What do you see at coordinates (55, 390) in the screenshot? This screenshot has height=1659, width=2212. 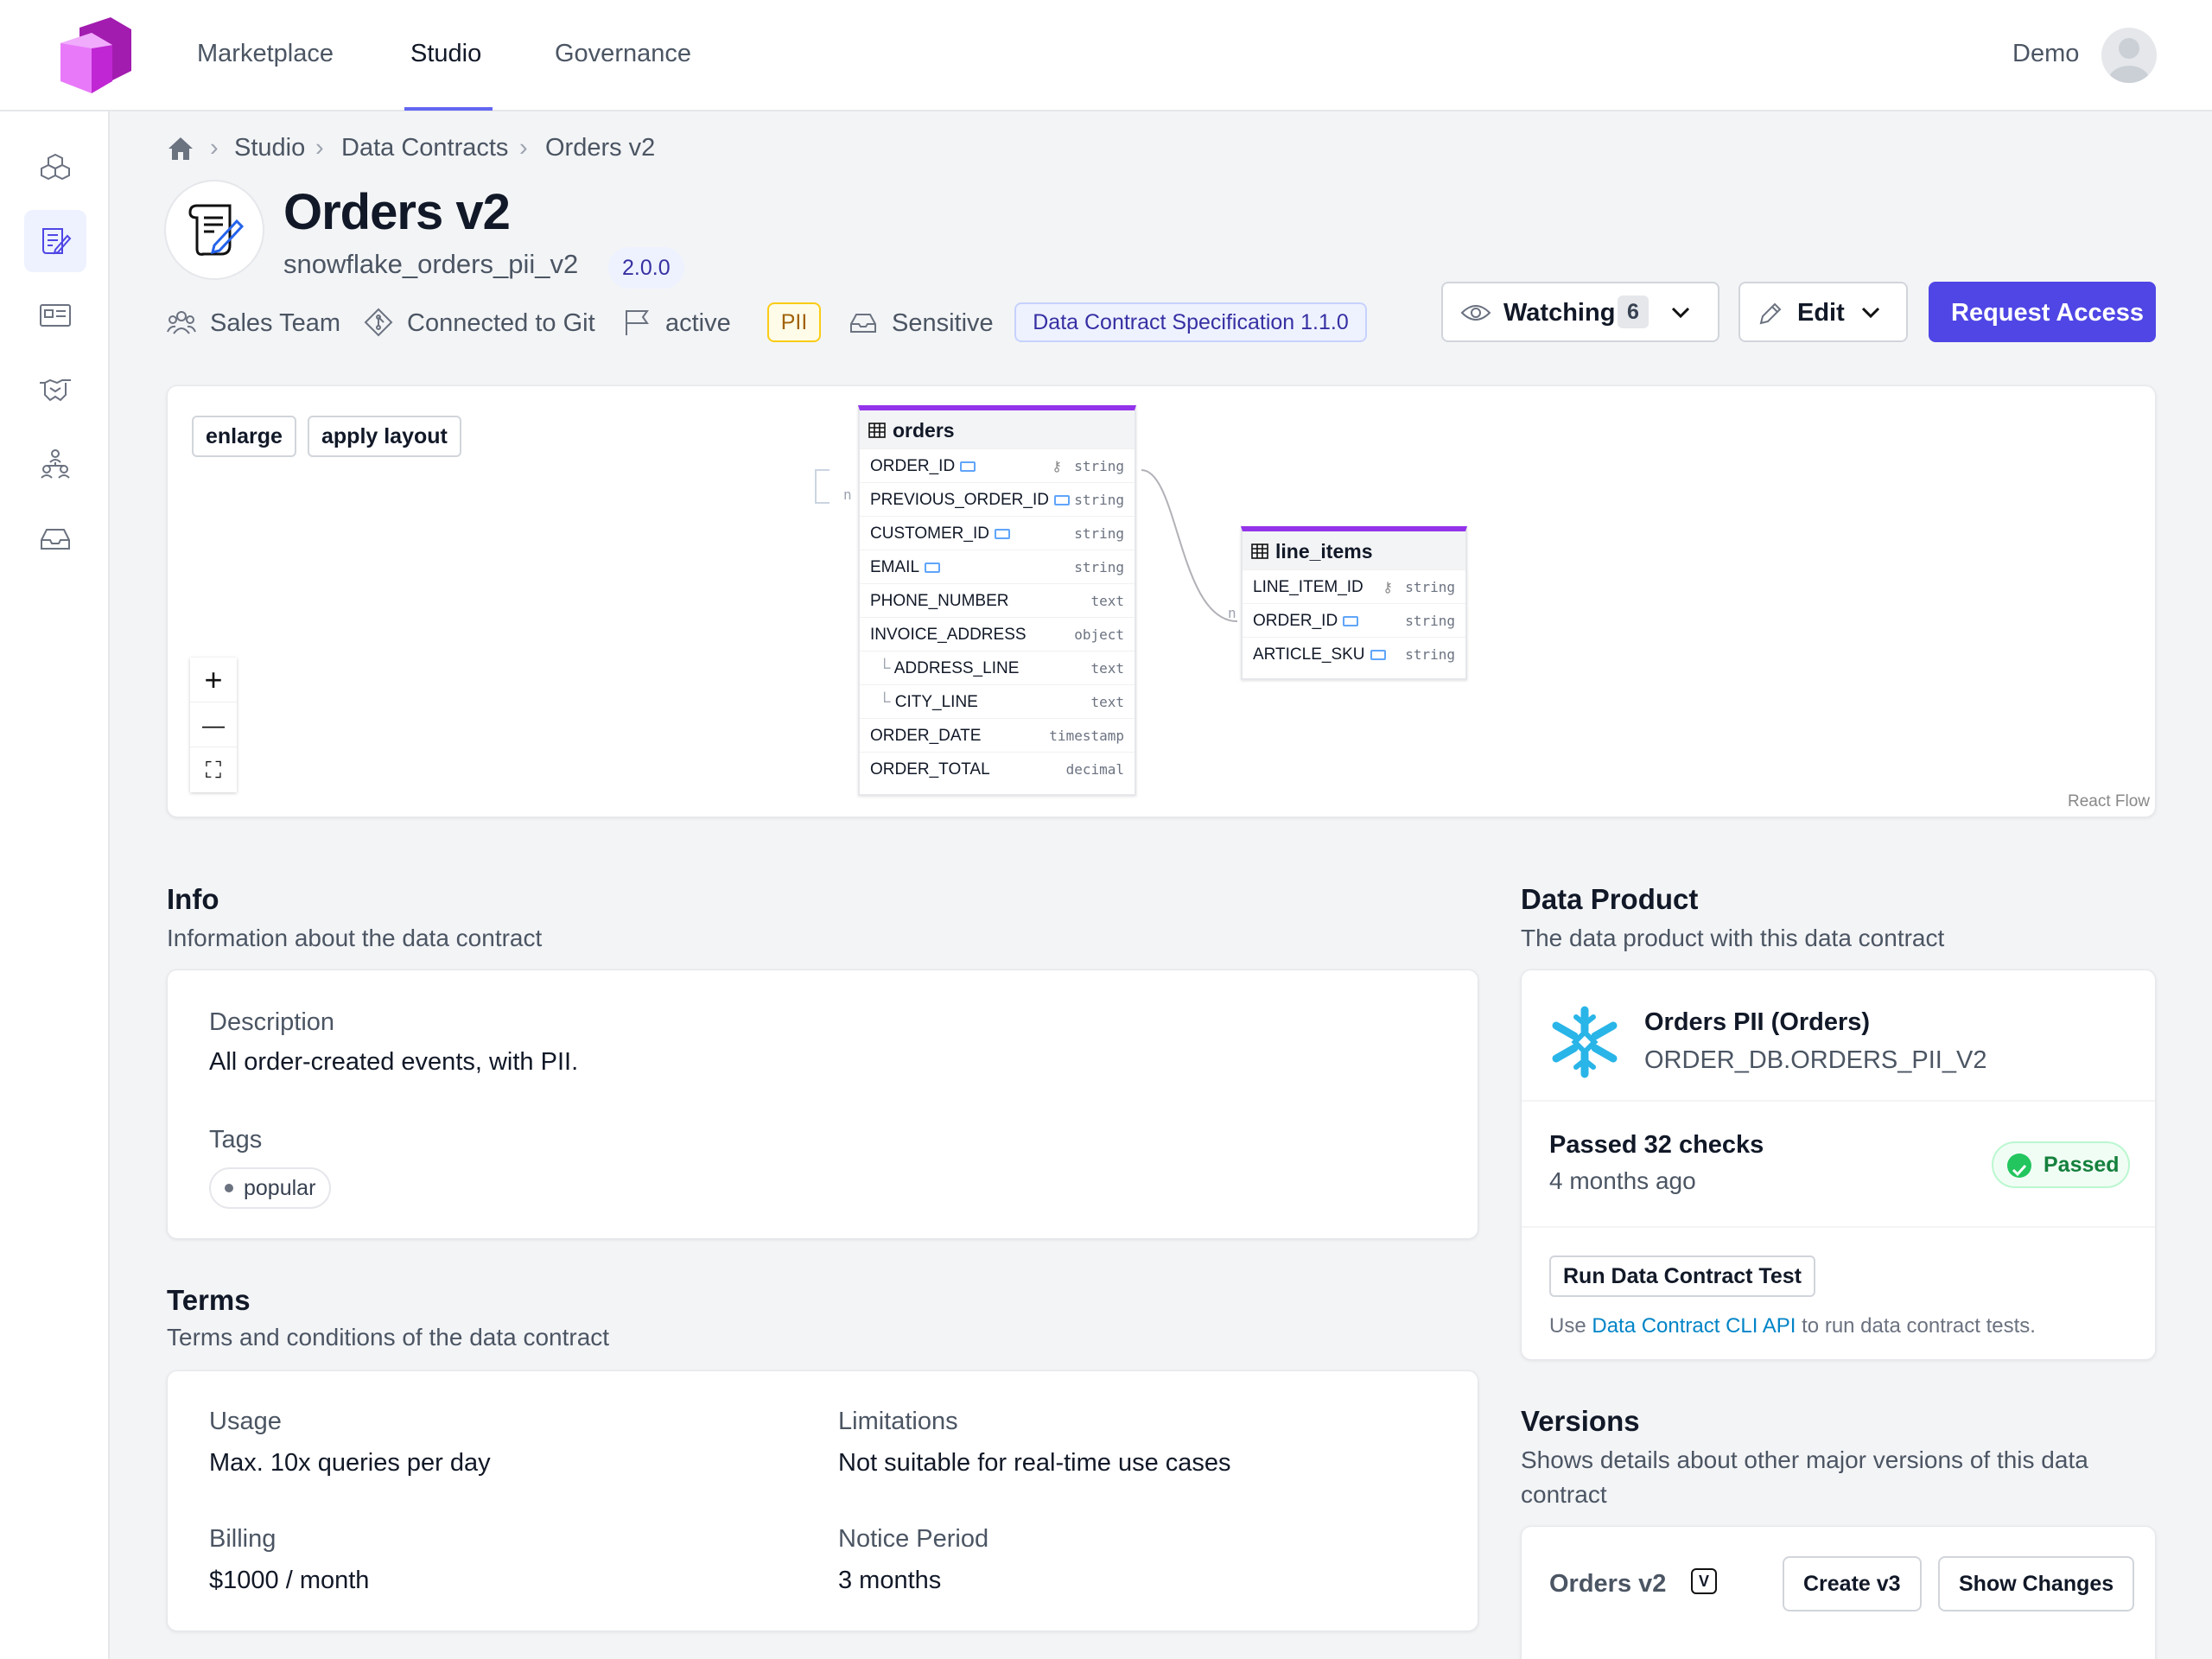 I see `sidebar-item-agreements` at bounding box center [55, 390].